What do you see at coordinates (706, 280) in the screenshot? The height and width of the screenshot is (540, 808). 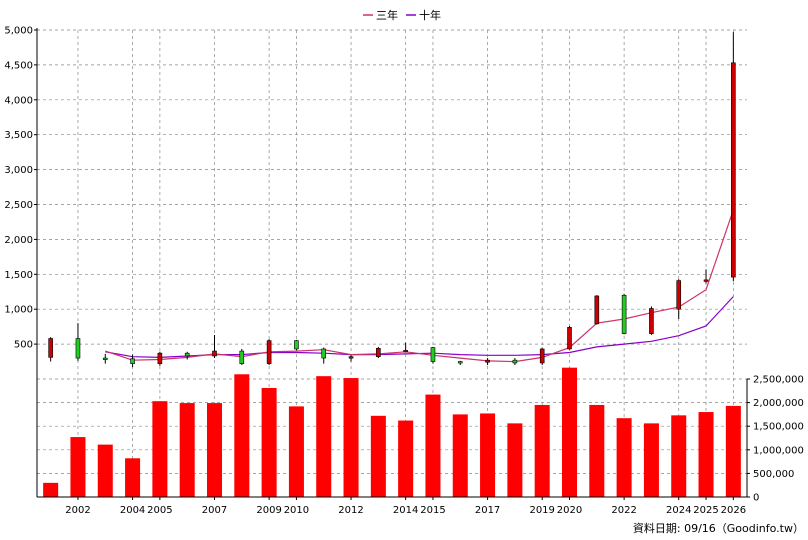 I see `candle-body-2025` at bounding box center [706, 280].